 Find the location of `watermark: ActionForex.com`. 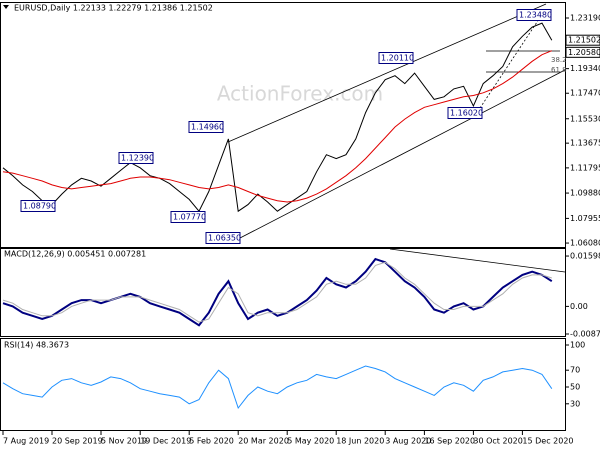

watermark: ActionForex.com is located at coordinates (300, 94).